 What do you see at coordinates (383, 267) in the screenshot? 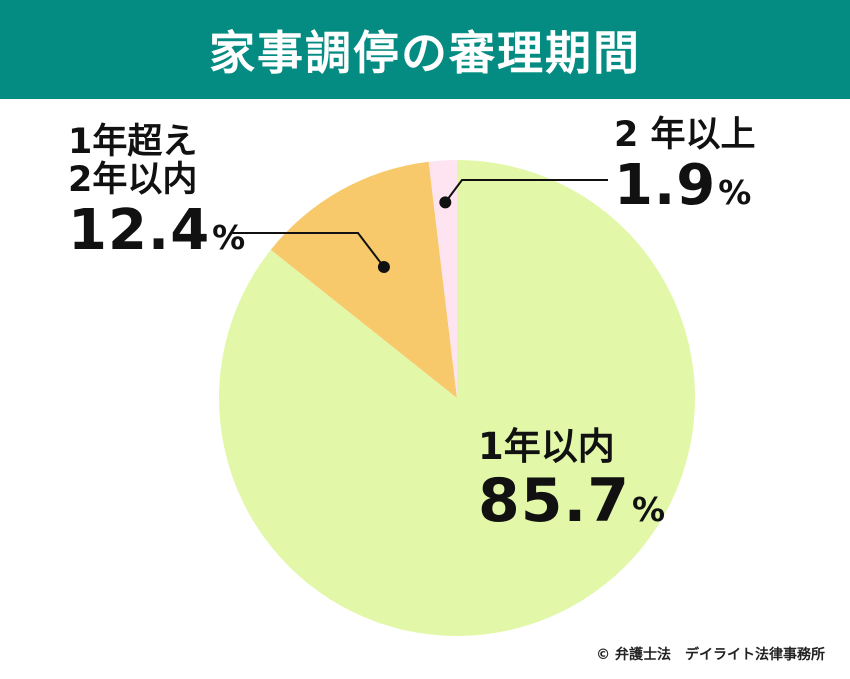
I see `leader-slice-2-dot` at bounding box center [383, 267].